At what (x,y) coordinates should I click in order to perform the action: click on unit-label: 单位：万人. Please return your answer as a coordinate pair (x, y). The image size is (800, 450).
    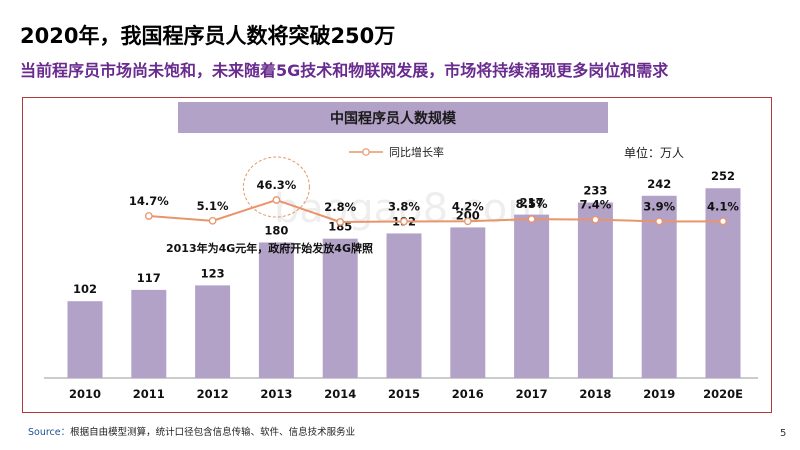
    Looking at the image, I should click on (654, 153).